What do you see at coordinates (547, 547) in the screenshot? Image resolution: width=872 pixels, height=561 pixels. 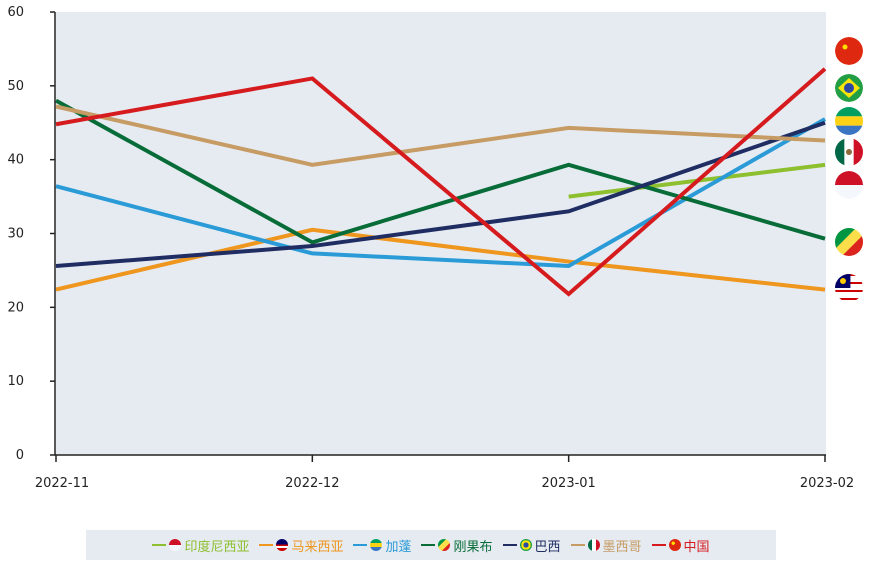 I see `legend-label: 巴西` at bounding box center [547, 547].